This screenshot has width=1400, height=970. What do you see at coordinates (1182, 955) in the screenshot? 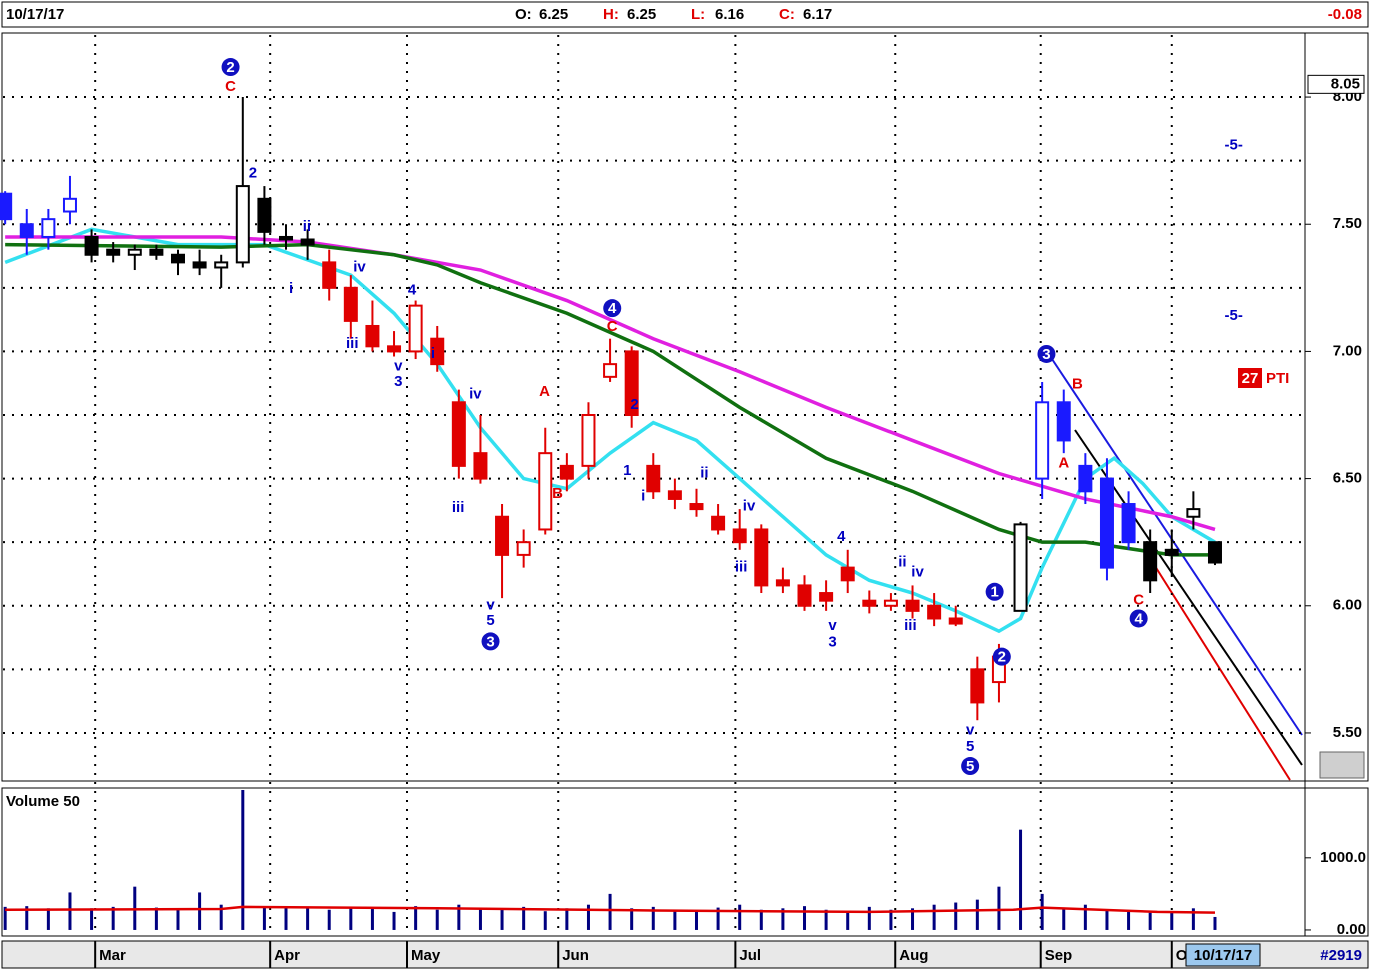
I see `x-tick-label: O` at bounding box center [1182, 955].